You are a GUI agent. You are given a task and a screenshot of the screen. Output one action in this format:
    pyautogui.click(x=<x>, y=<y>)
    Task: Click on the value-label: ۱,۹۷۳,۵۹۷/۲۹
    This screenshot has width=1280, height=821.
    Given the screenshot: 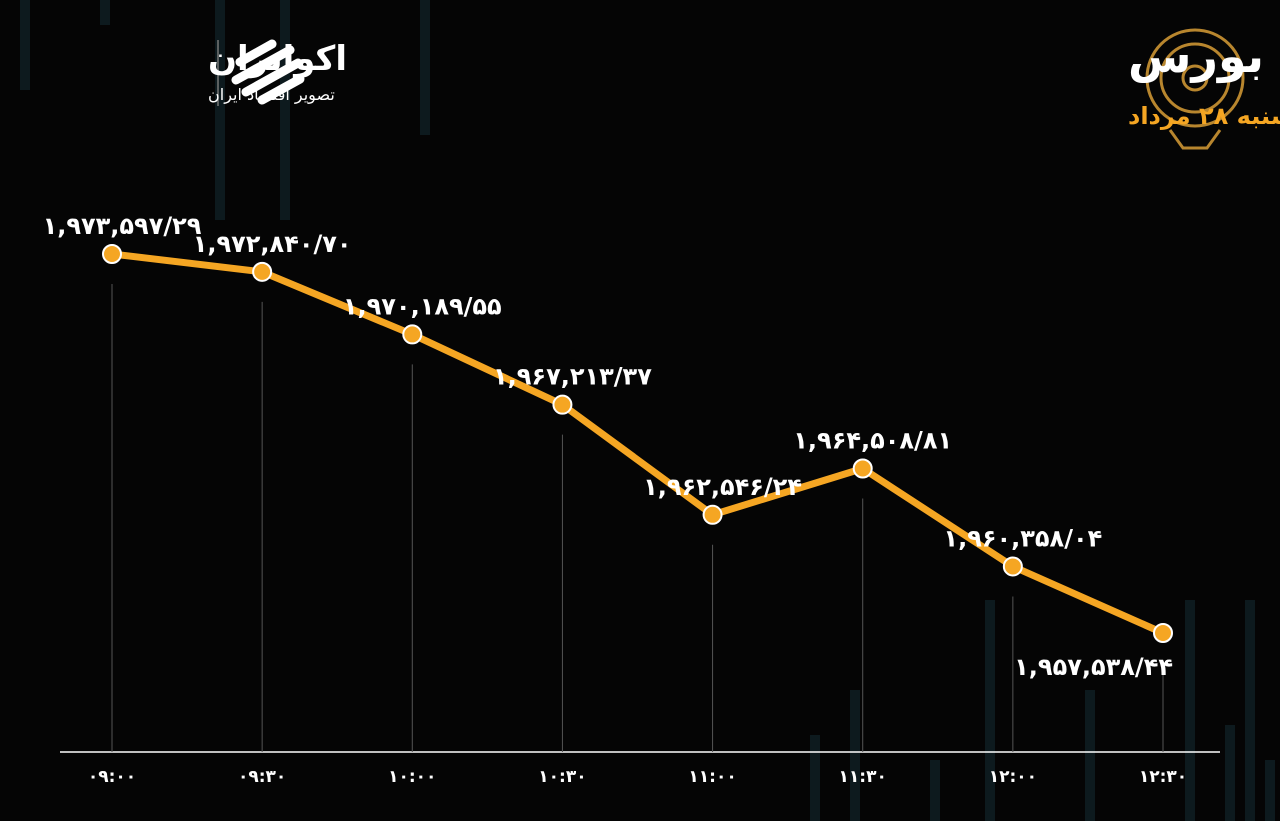 What is the action you would take?
    pyautogui.click(x=122, y=226)
    